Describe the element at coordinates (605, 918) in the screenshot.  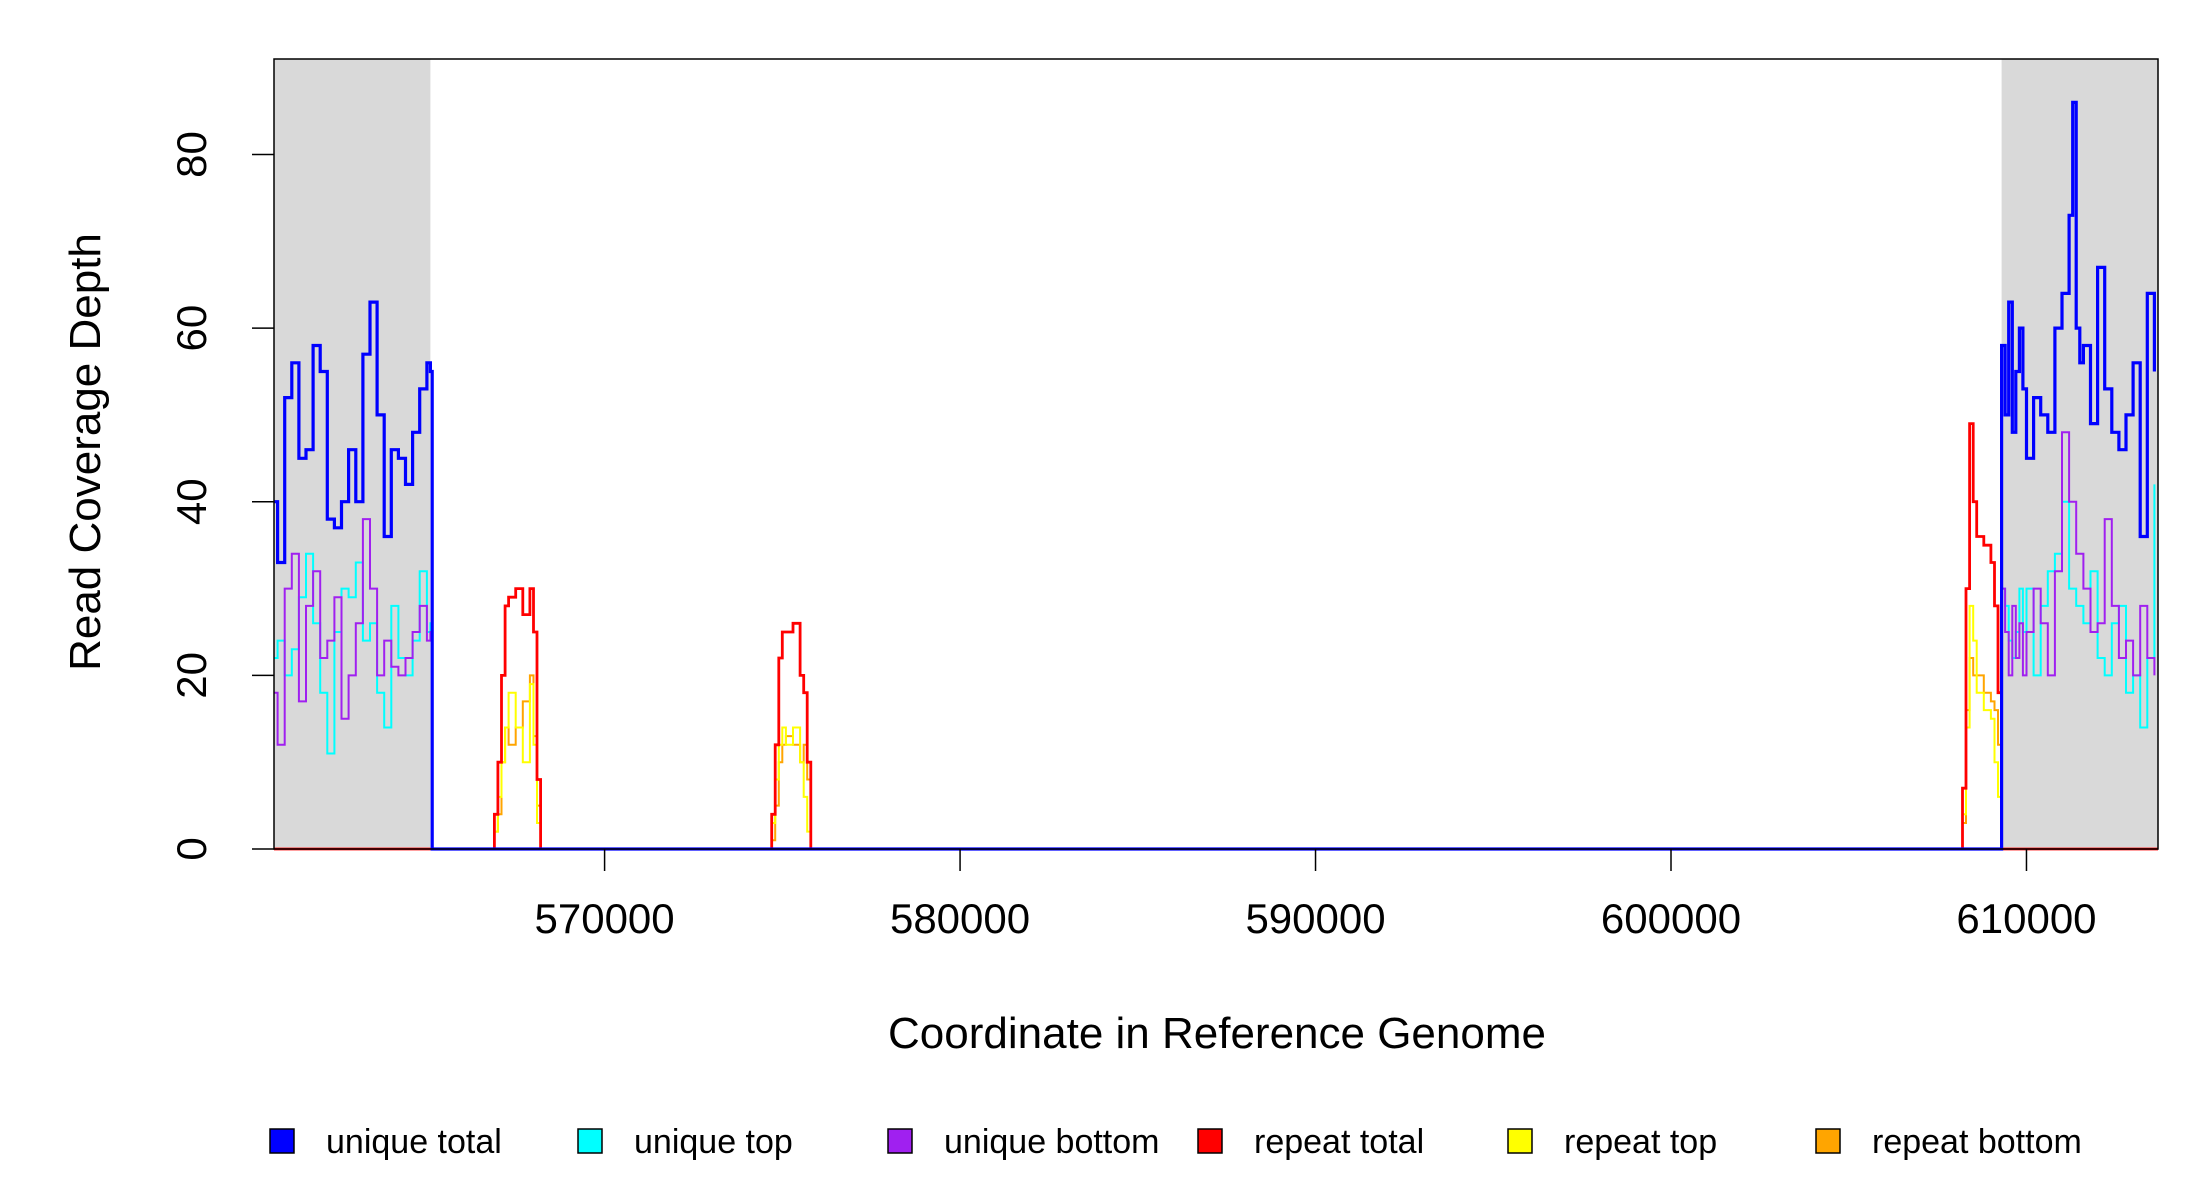
I see `x-tick-label-570000: 570000` at that location.